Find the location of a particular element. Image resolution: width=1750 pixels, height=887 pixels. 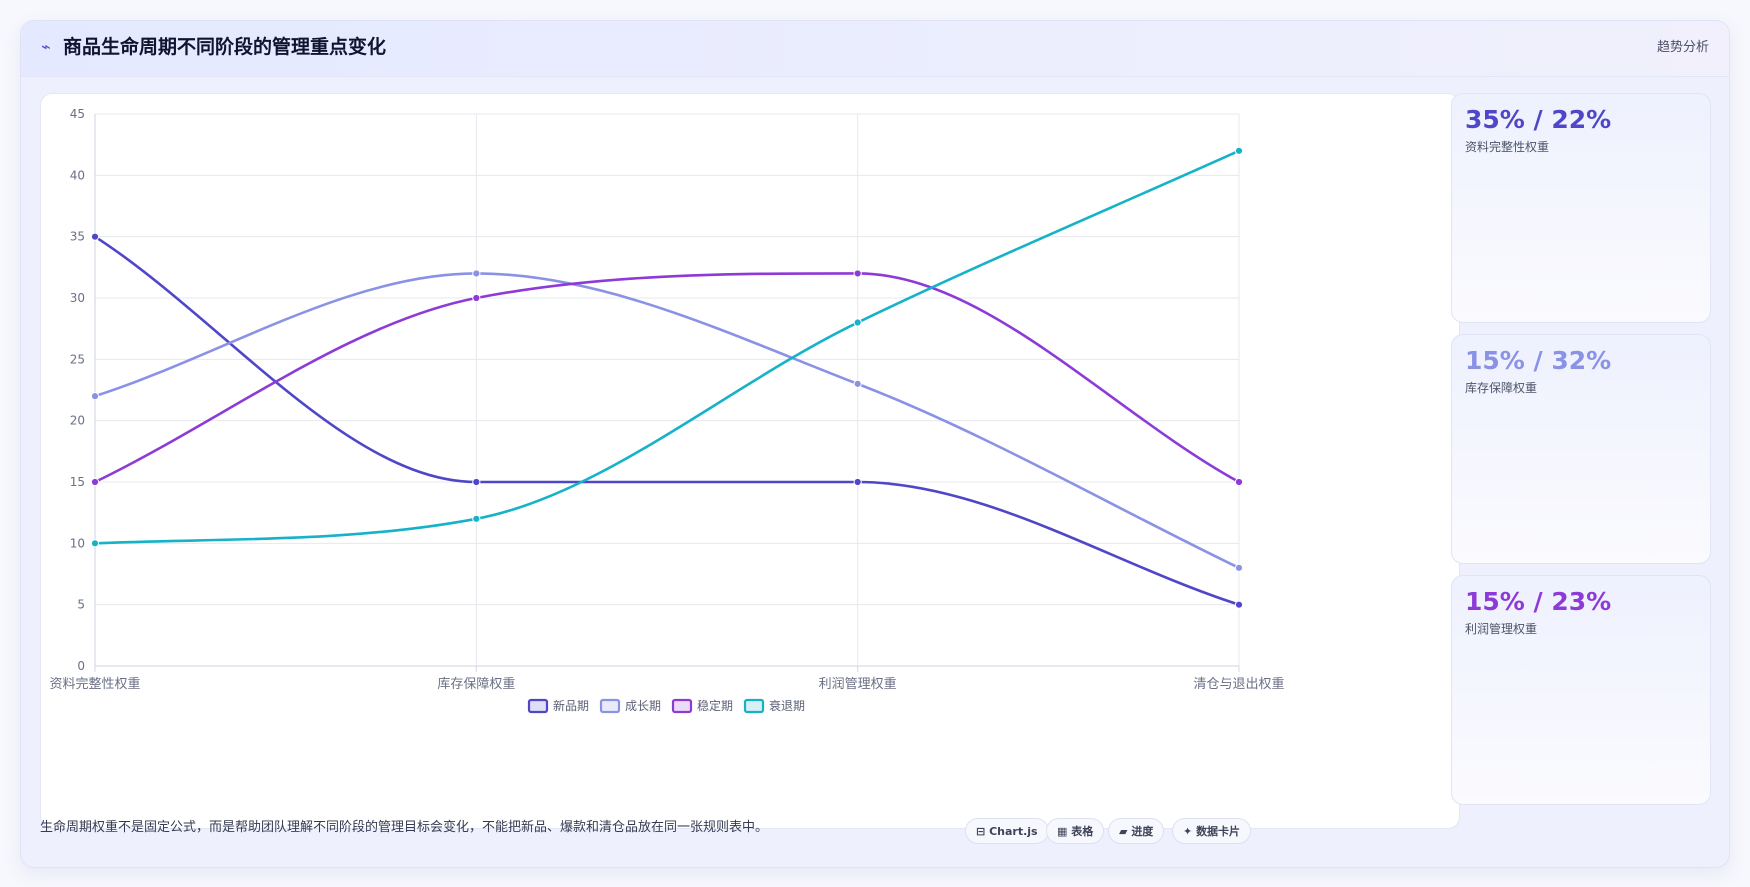

stat-card-3: 15% / 23% 利润管理权重 is located at coordinates (1581, 690).